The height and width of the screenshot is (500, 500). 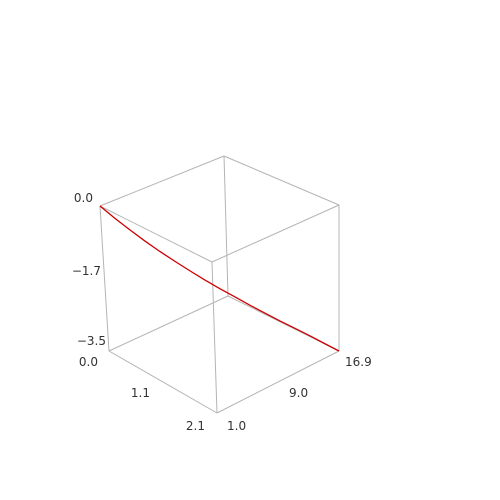 What do you see at coordinates (195, 426) in the screenshot?
I see `y-tick-label-2: 2.1` at bounding box center [195, 426].